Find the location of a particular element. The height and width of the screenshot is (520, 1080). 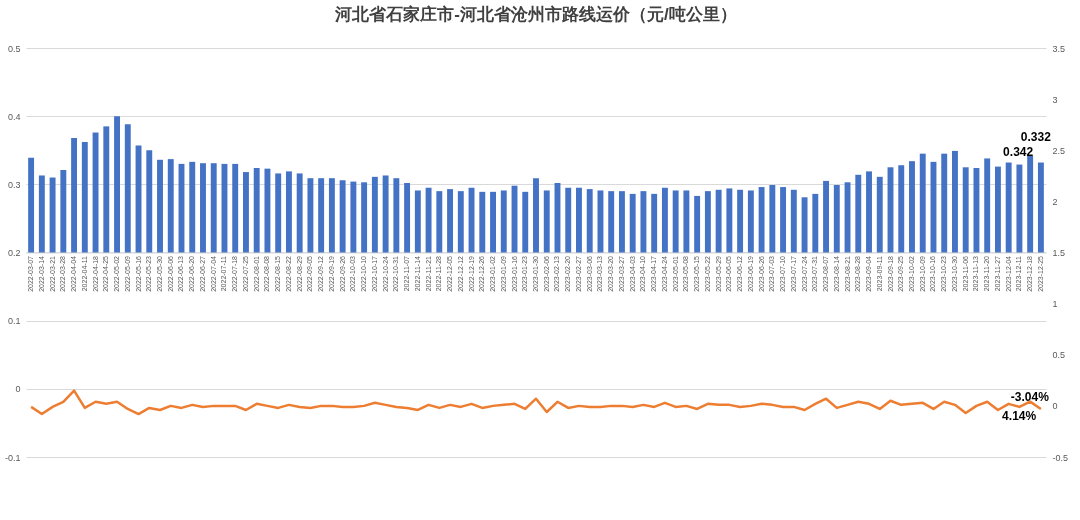

data-label: 0.342 is located at coordinates (1018, 151).